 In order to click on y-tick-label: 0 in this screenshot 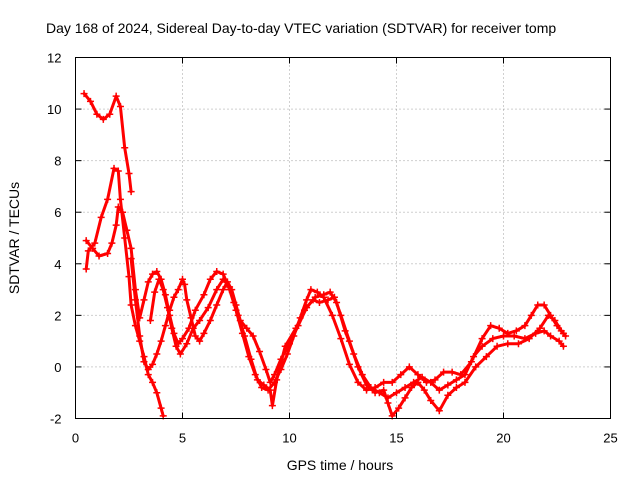, I will do `click(57, 367)`.